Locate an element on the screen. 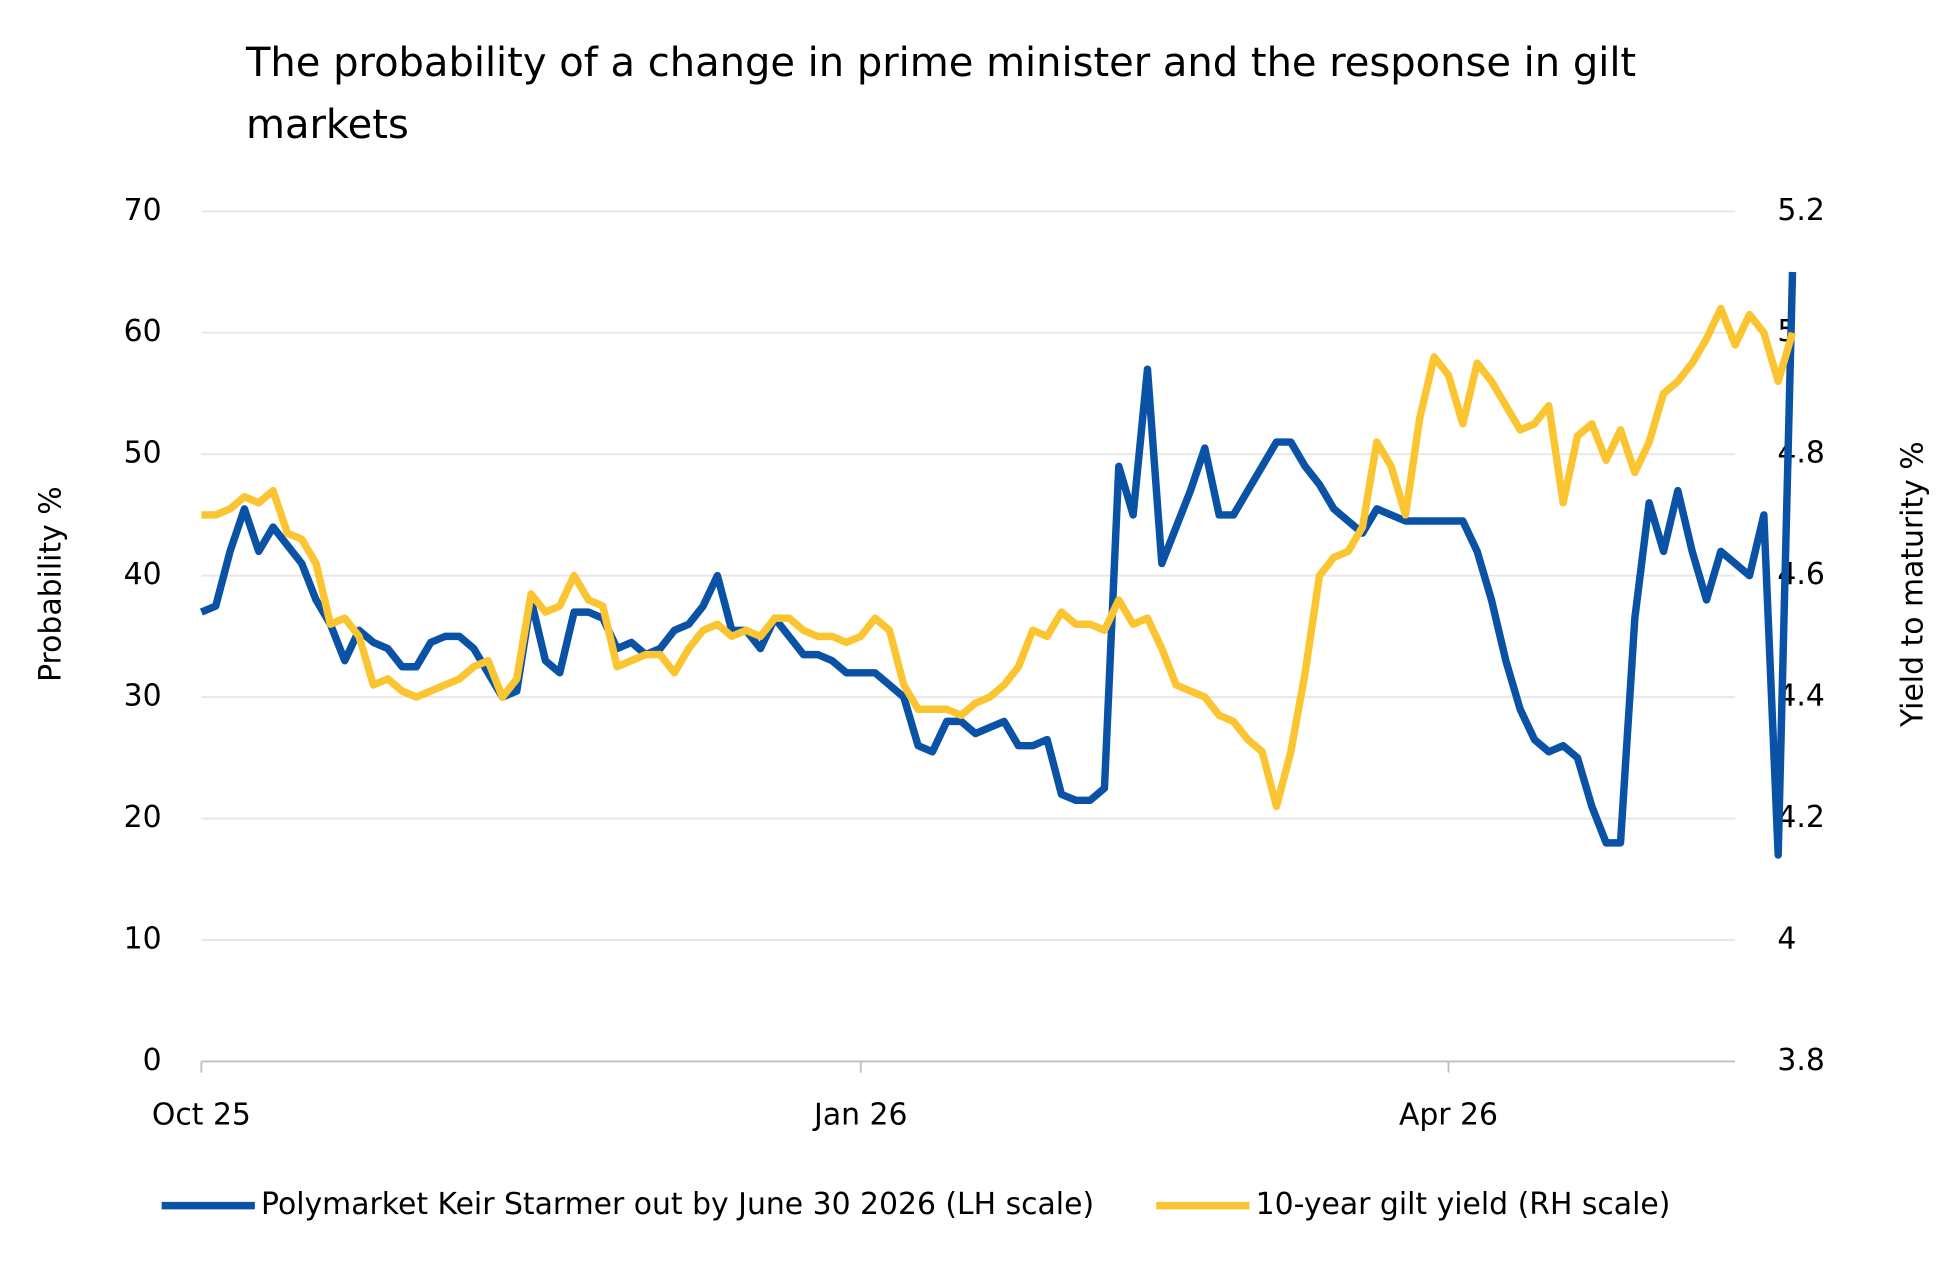  x-tick-label: Jan 26 is located at coordinates (859, 1115).